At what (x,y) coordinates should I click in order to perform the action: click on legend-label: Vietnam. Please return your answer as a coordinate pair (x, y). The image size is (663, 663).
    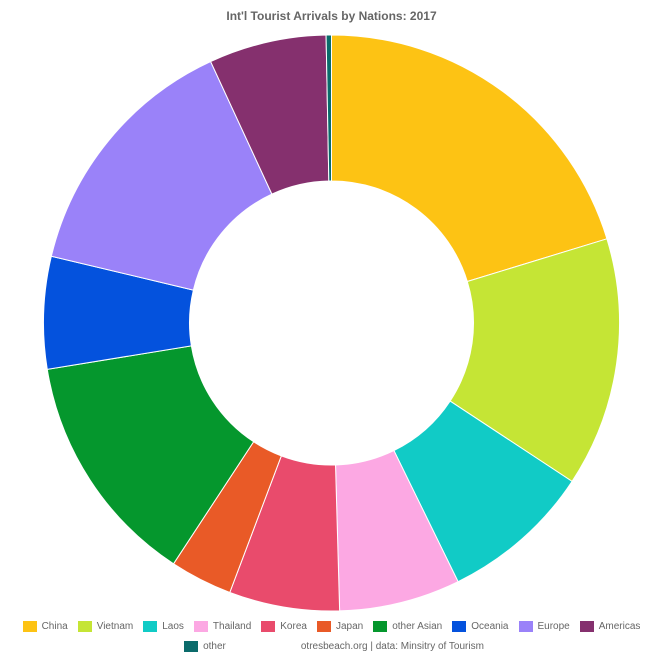
    Looking at the image, I should click on (115, 626).